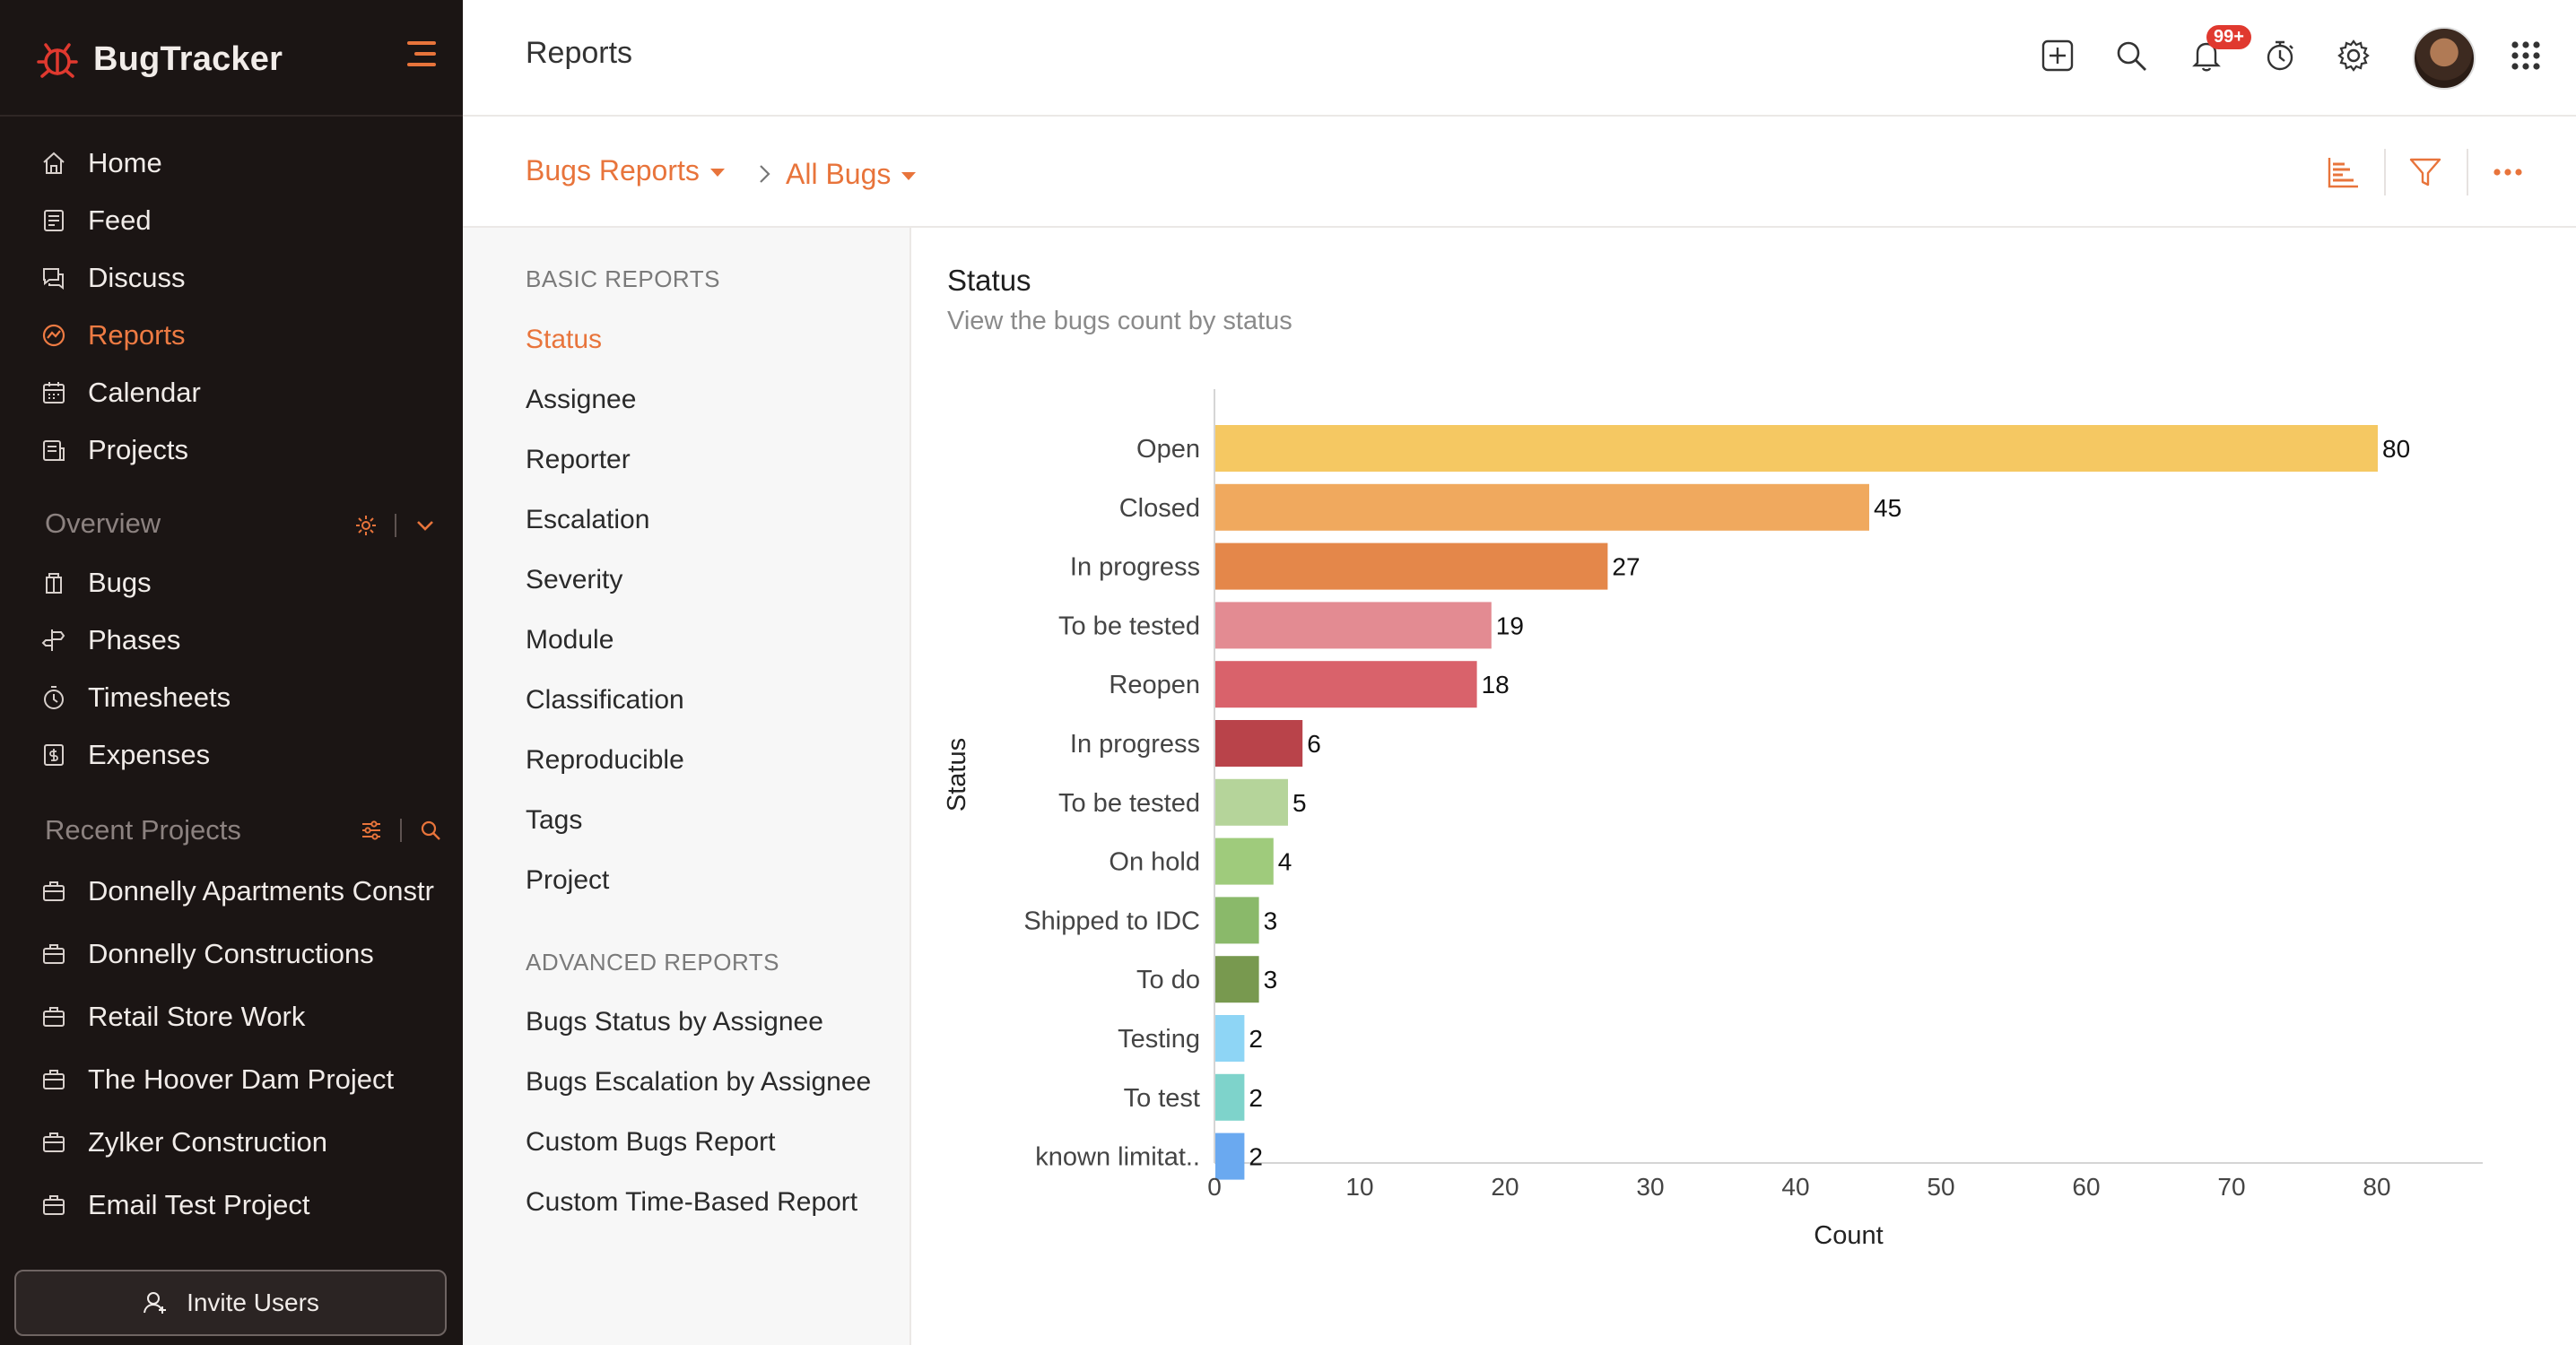 This screenshot has height=1345, width=2576. Describe the element at coordinates (1359, 1187) in the screenshot. I see `x-tick-label: 10` at that location.